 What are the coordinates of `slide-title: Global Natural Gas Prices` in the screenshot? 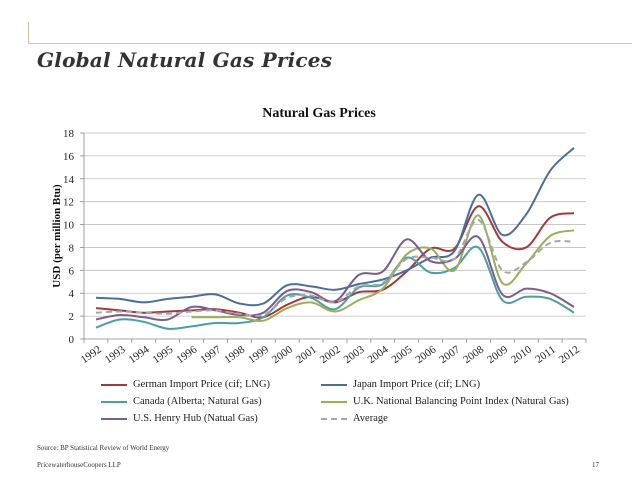 It's located at (185, 60).